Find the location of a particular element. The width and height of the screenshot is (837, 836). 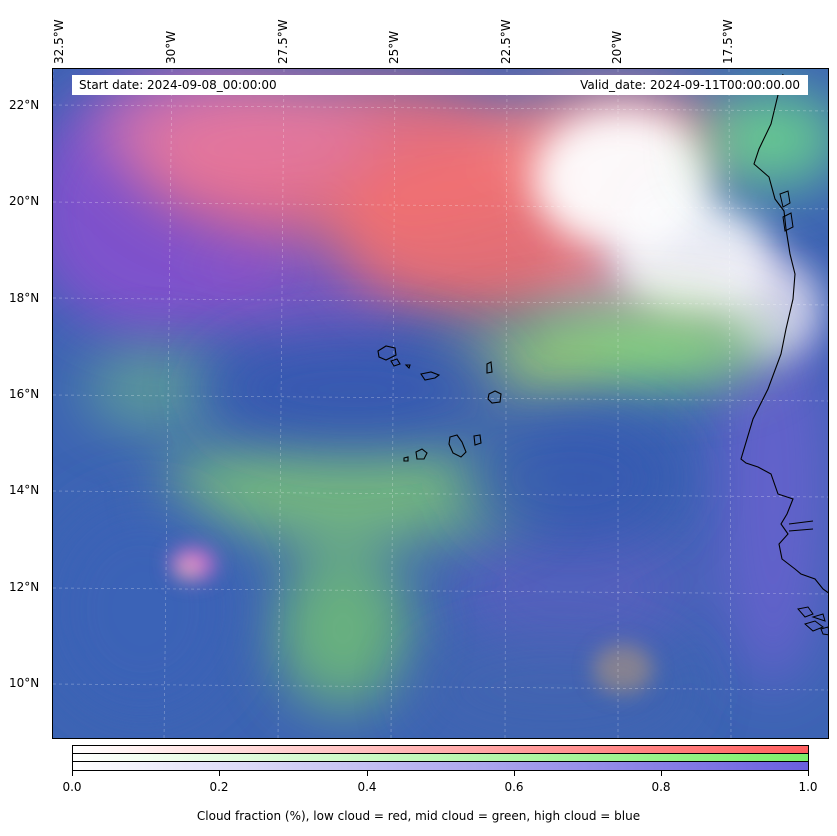

island-santa-luzia is located at coordinates (407, 367).